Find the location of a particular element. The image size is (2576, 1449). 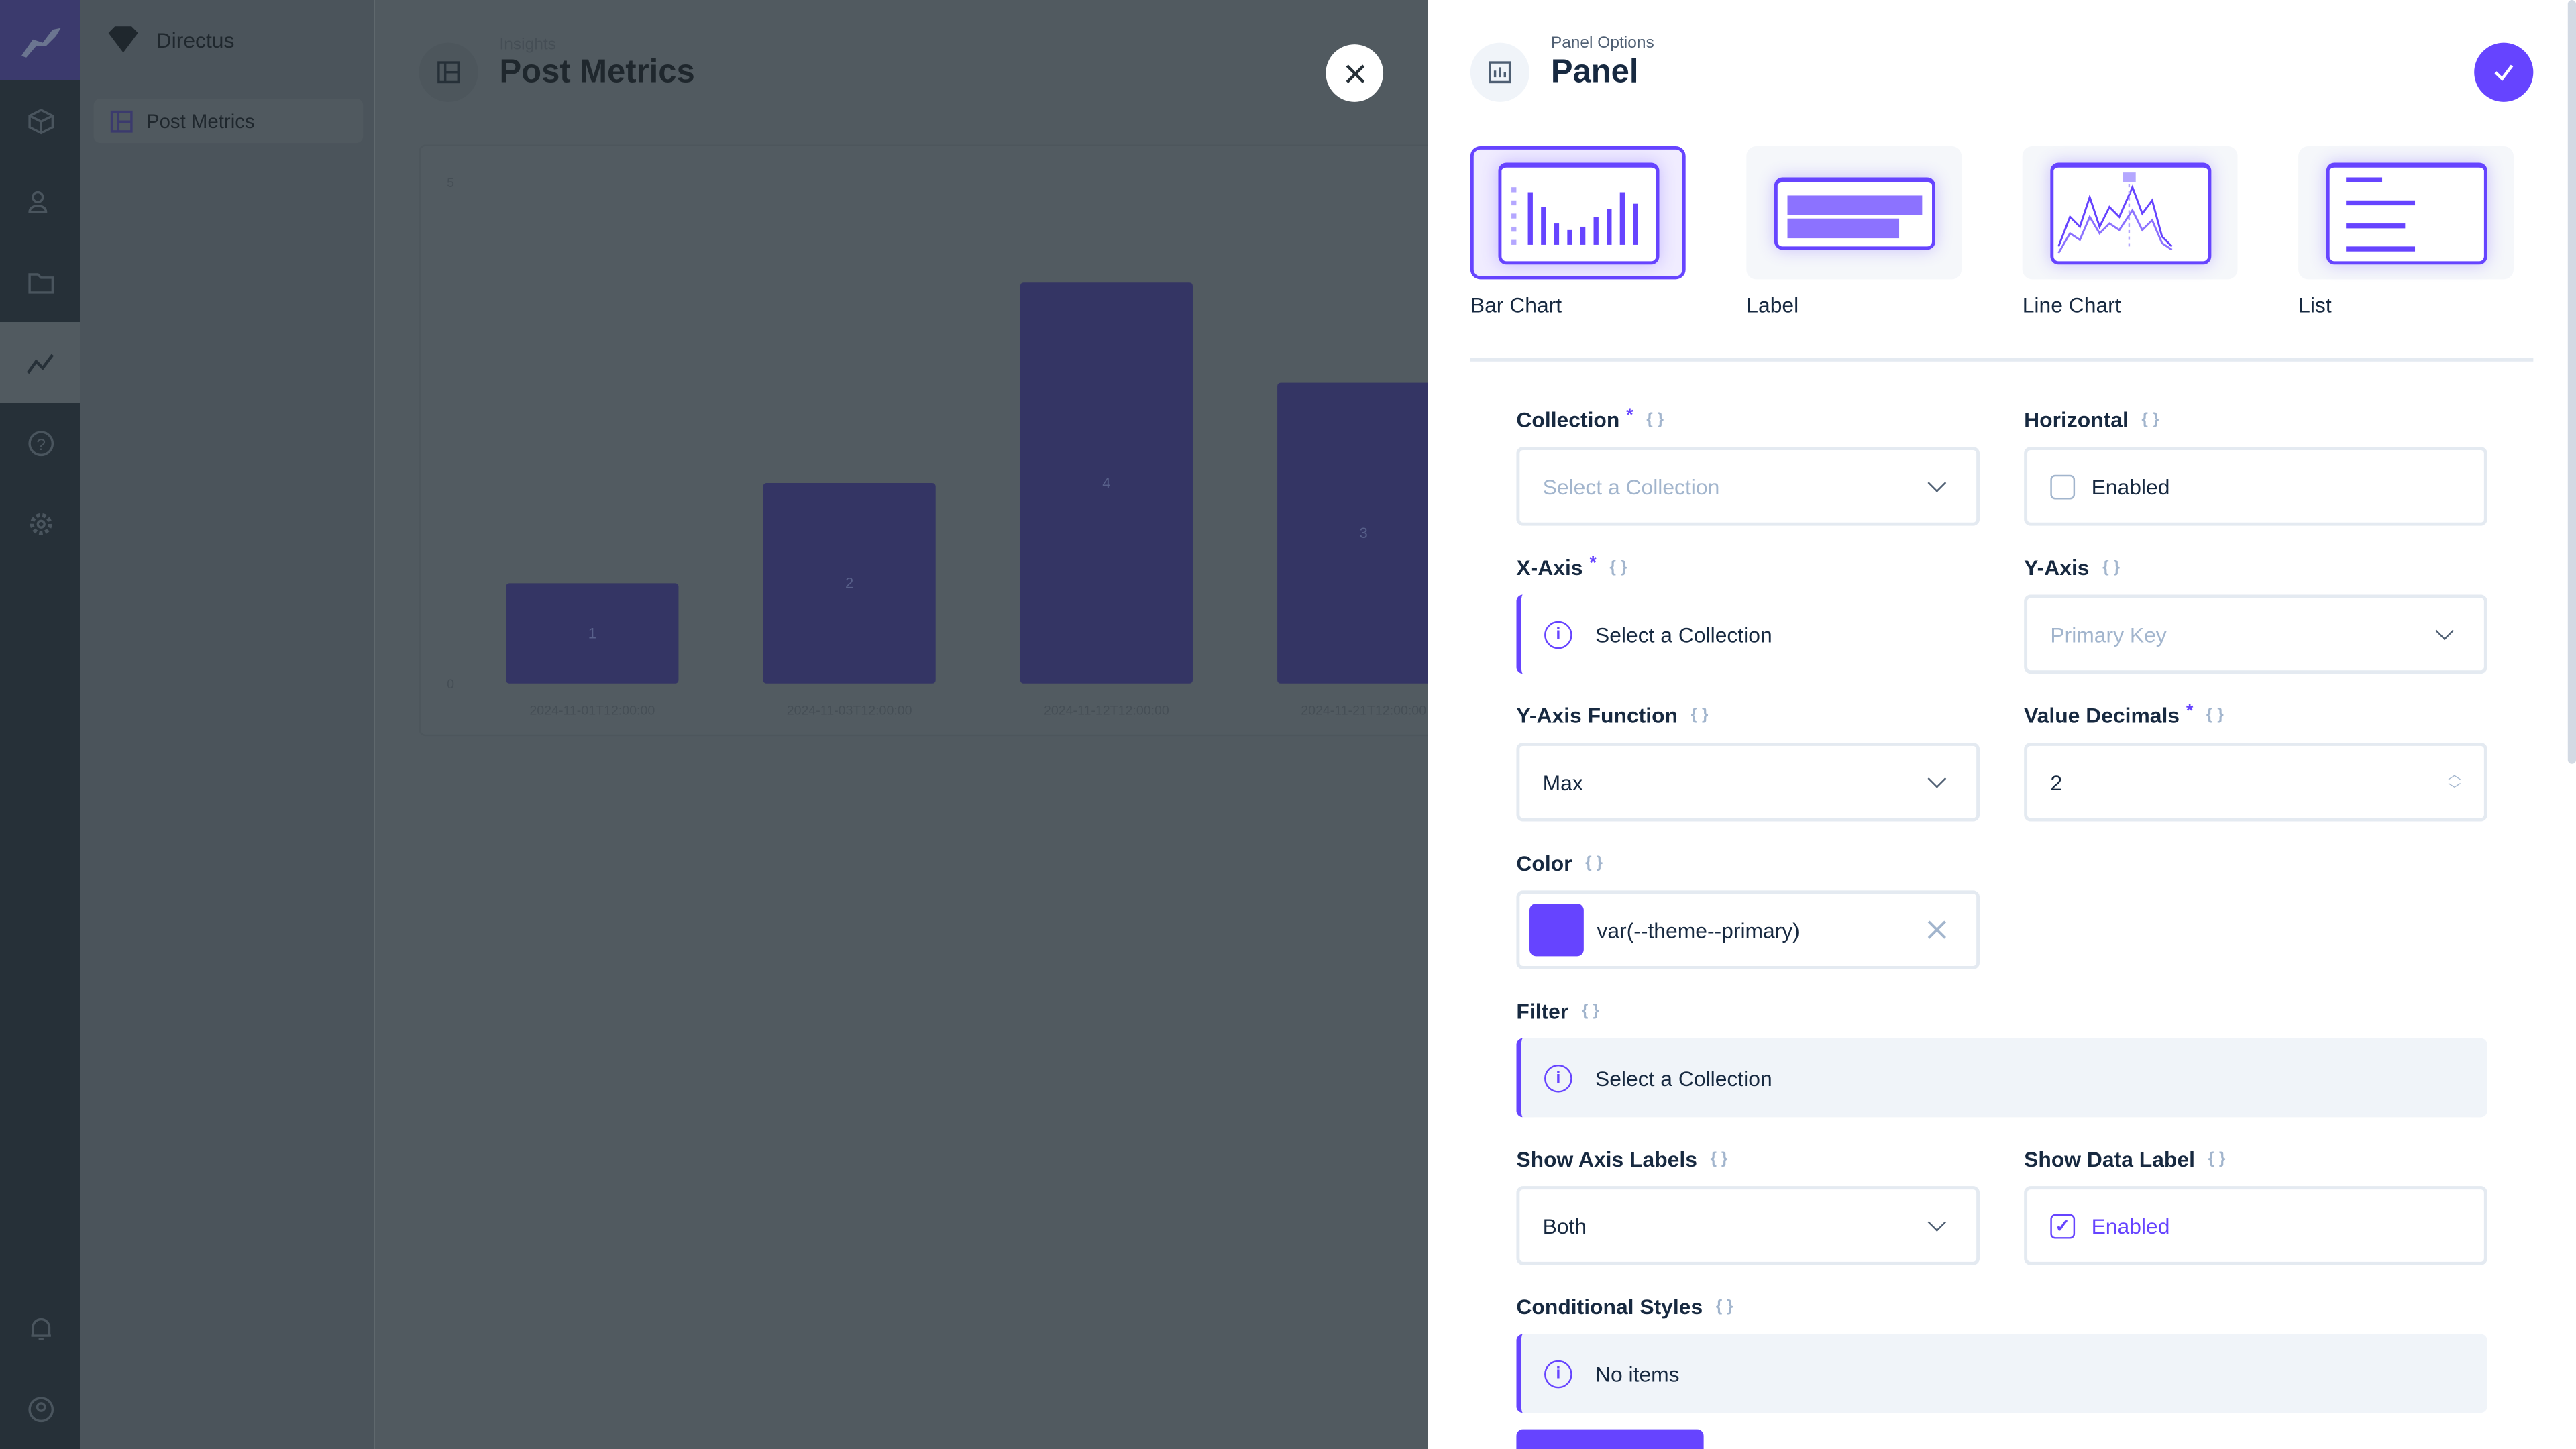

close-icon is located at coordinates (1354, 73).